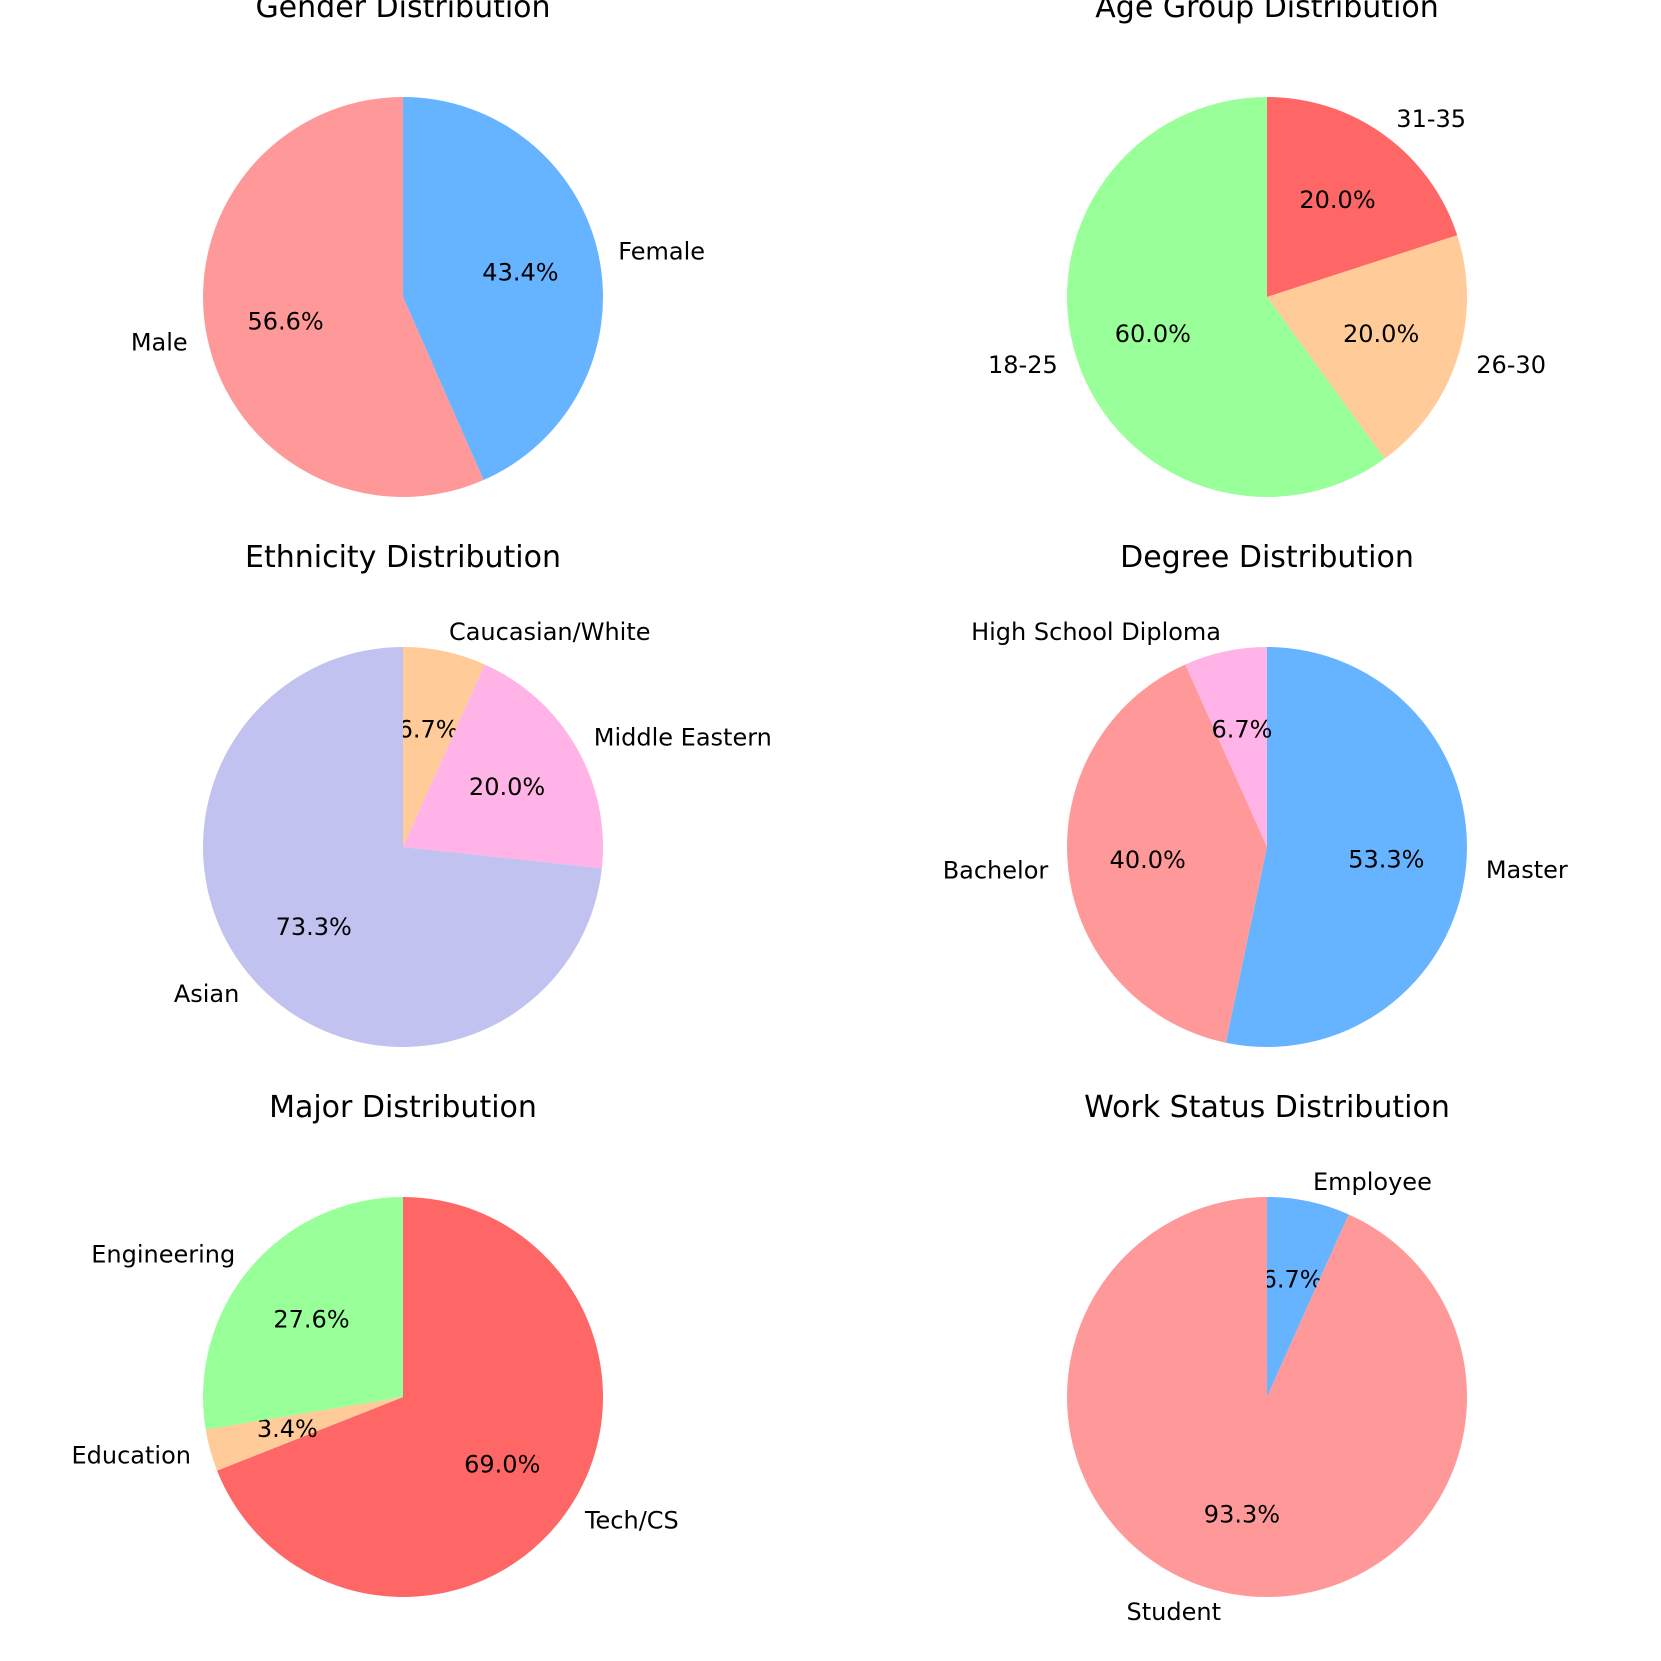  I want to click on pie-slice-caucasian-white, so click(444, 747).